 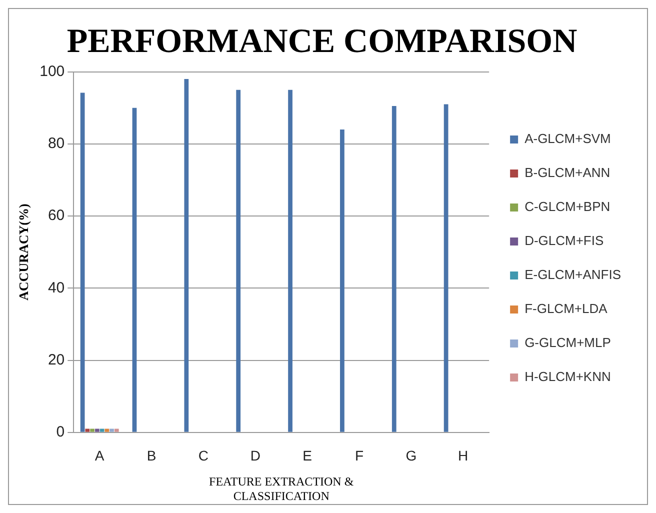 I want to click on x-tick-label: C, so click(x=203, y=456).